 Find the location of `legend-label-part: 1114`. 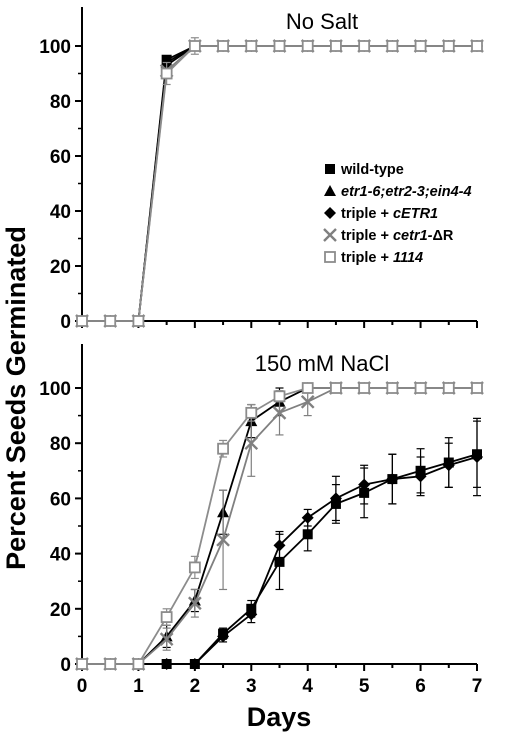

legend-label-part: 1114 is located at coordinates (408, 258).